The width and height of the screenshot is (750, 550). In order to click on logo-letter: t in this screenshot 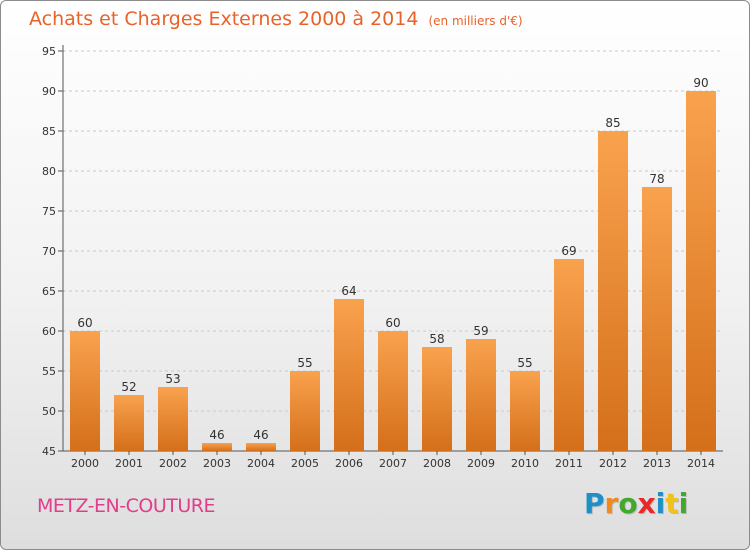, I will do `click(672, 503)`.